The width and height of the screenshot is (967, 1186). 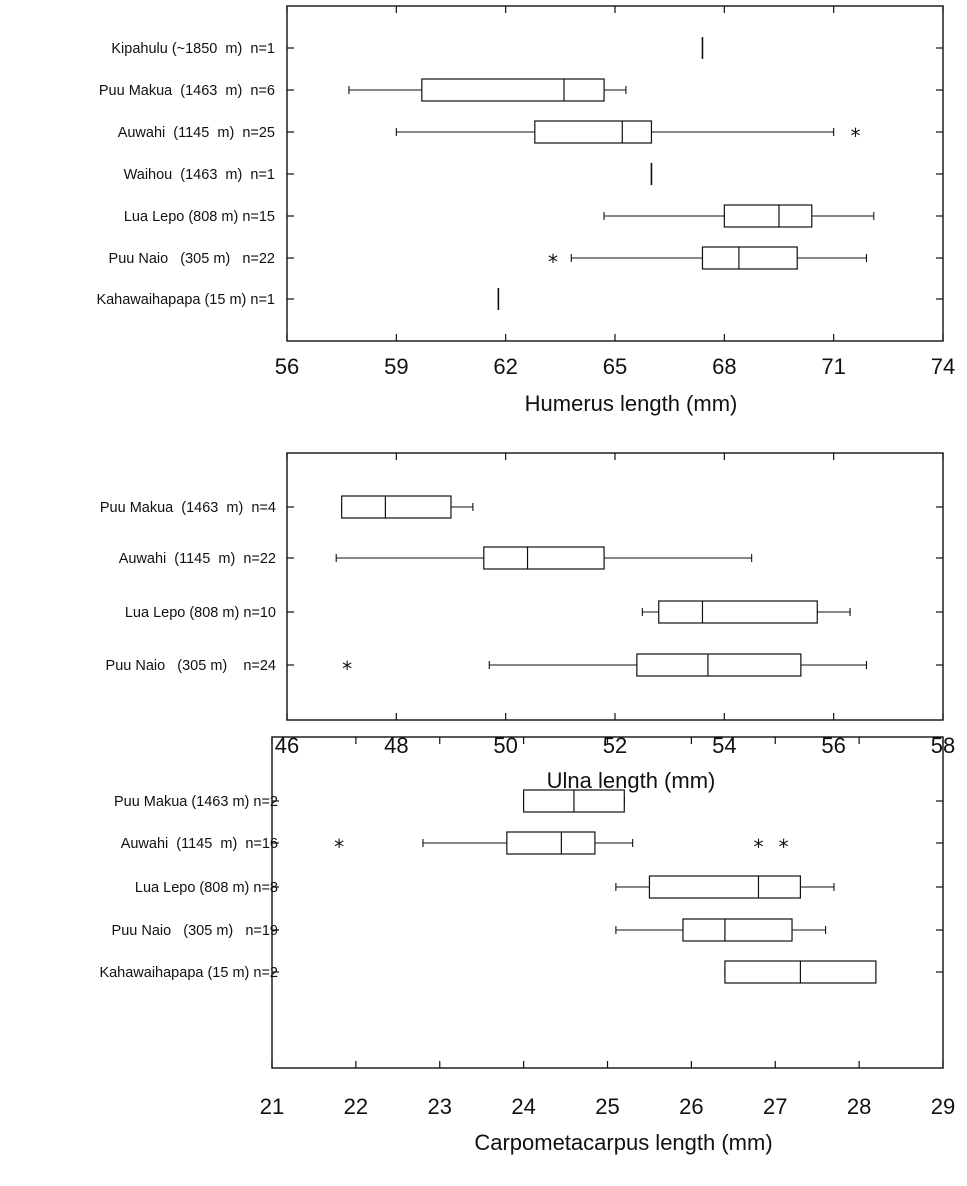 What do you see at coordinates (440, 1106) in the screenshot?
I see `x-tick-label-2-2: 23` at bounding box center [440, 1106].